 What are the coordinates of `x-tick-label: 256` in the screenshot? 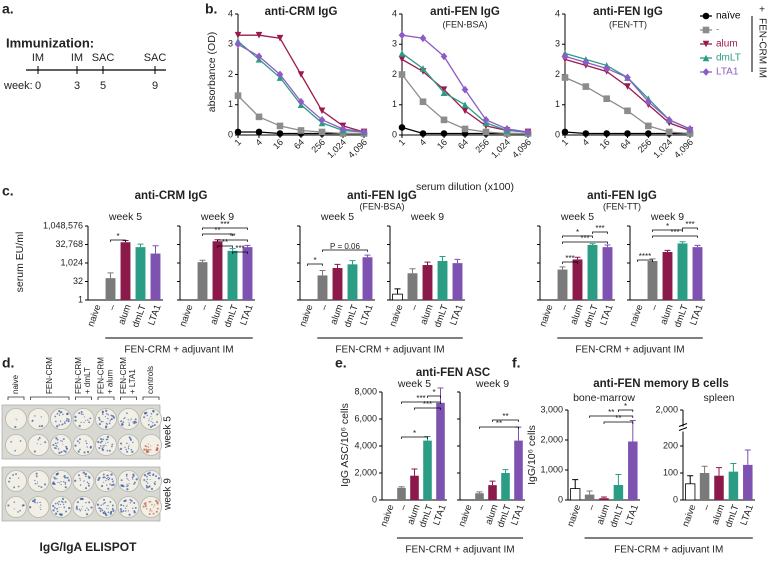 It's located at (318, 146).